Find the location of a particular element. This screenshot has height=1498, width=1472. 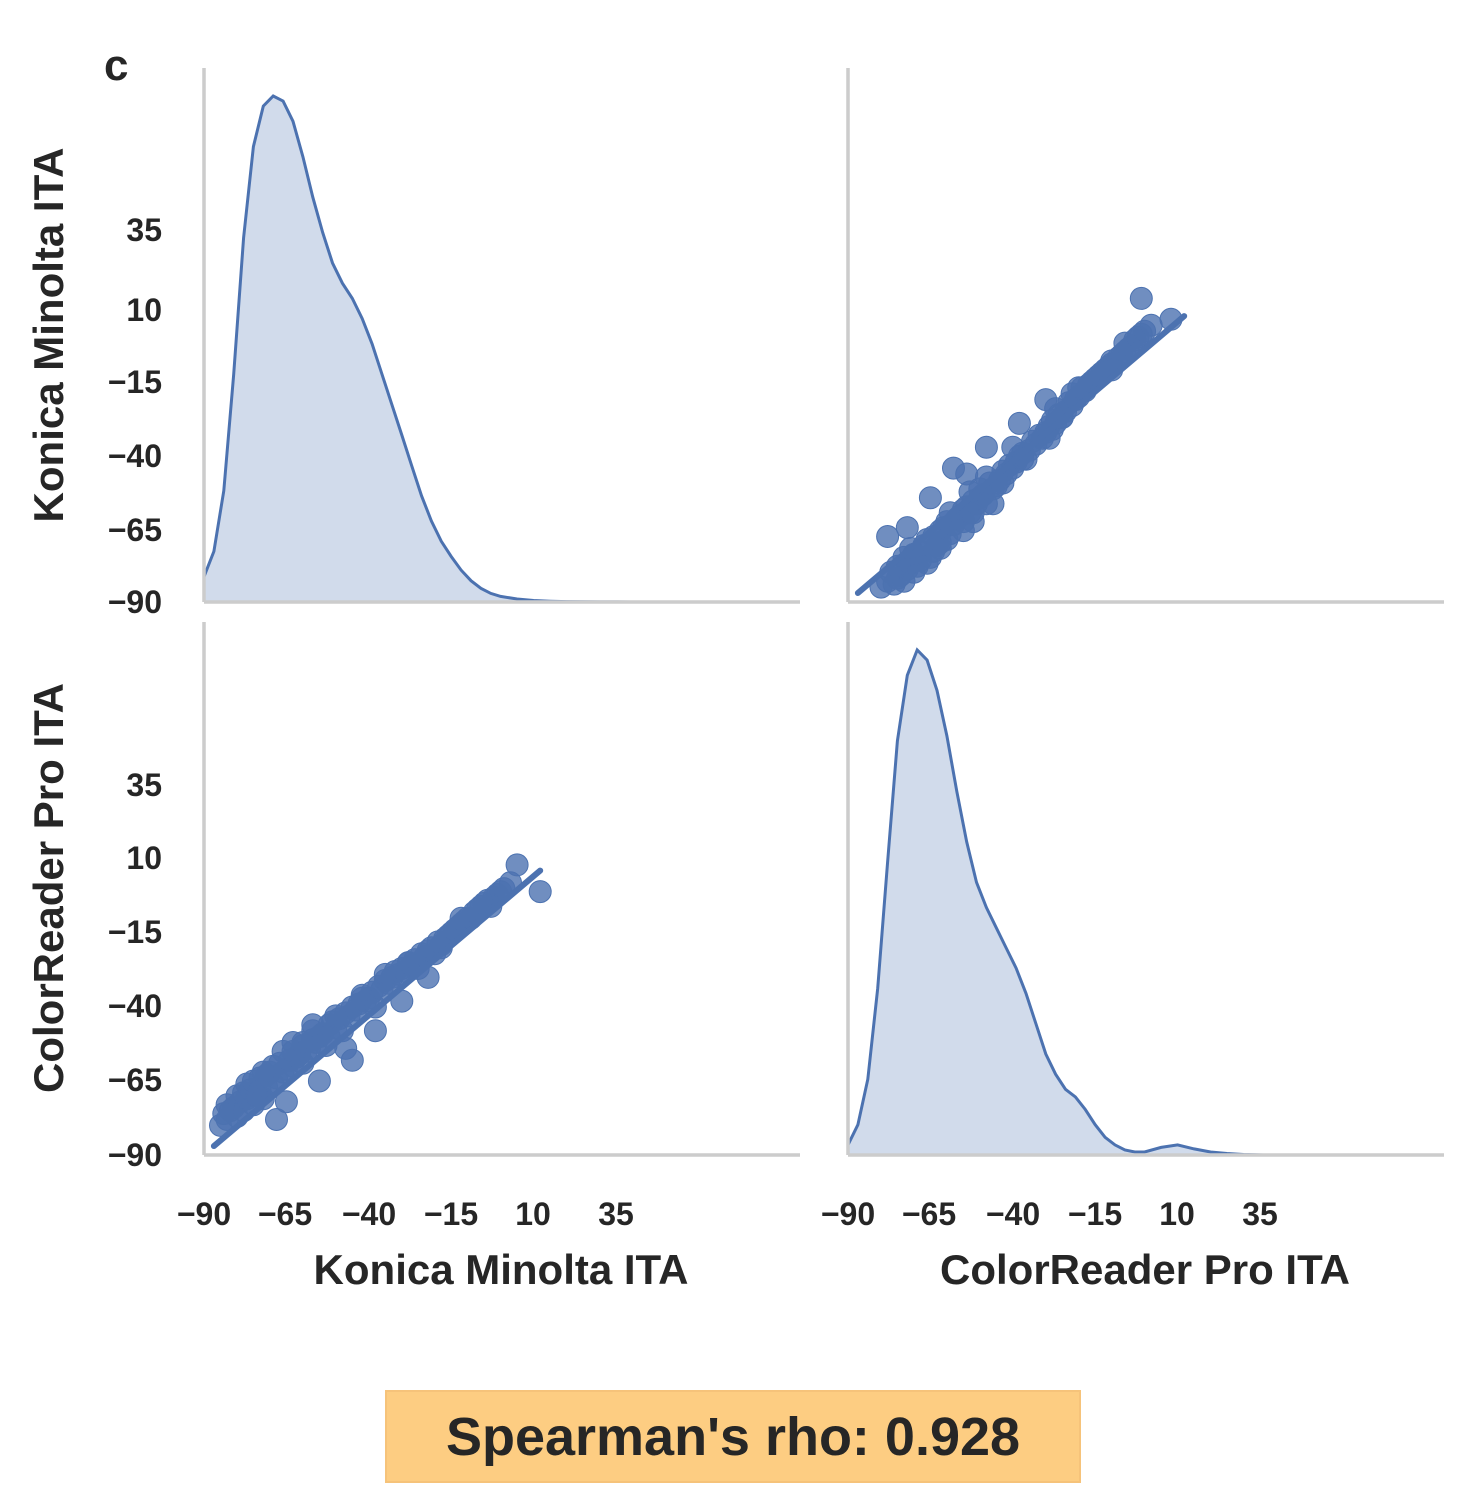

x-axis-label-col1: ColorReader Pro ITA is located at coordinates (1145, 1269).